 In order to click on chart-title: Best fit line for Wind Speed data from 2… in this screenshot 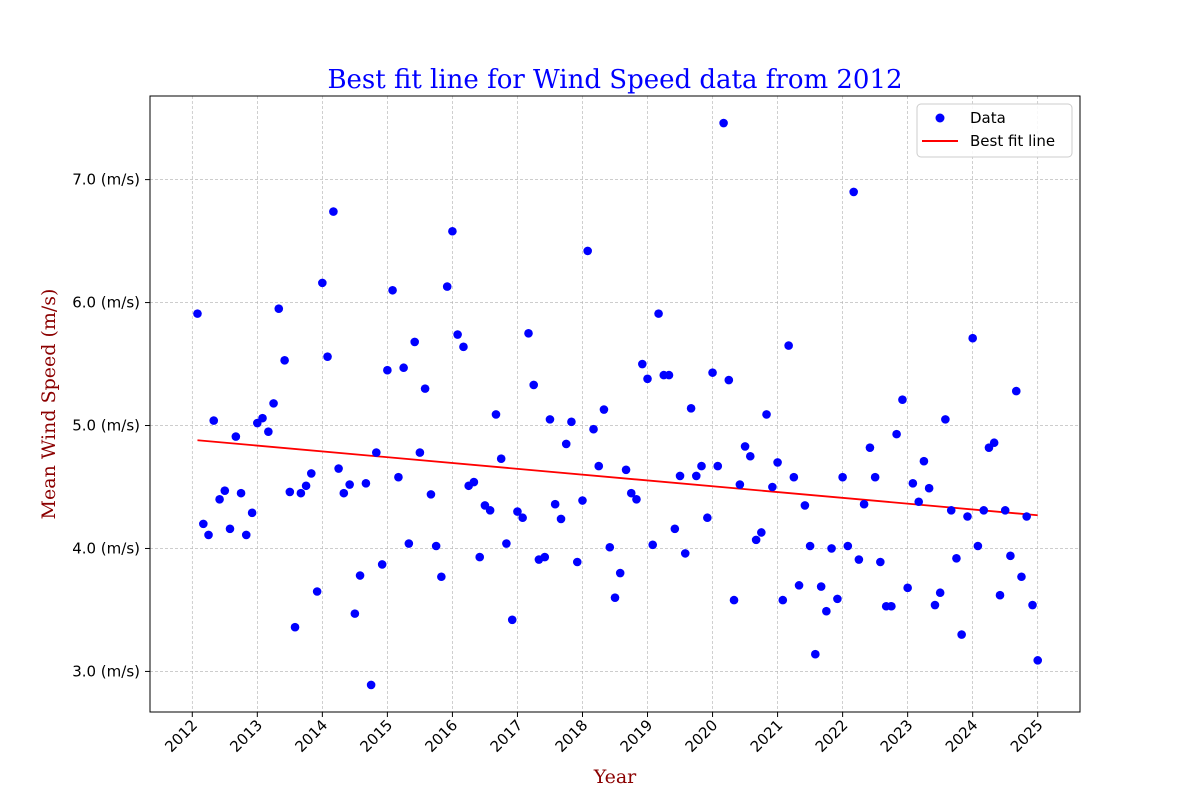, I will do `click(614, 80)`.